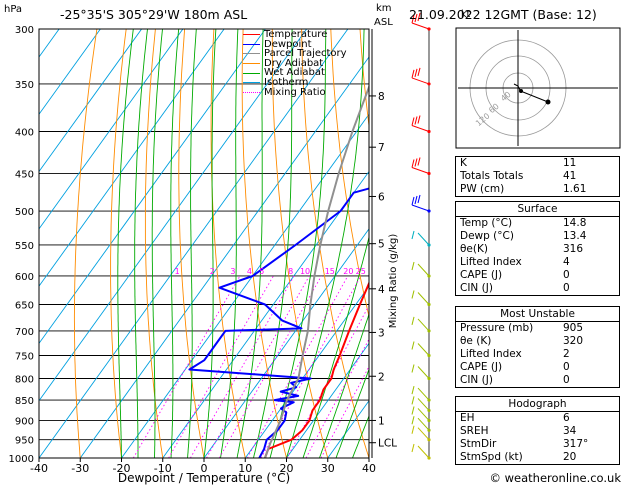 The image size is (629, 486). What do you see at coordinates (369, 468) in the screenshot?
I see `x-tick-label: 40` at bounding box center [369, 468].